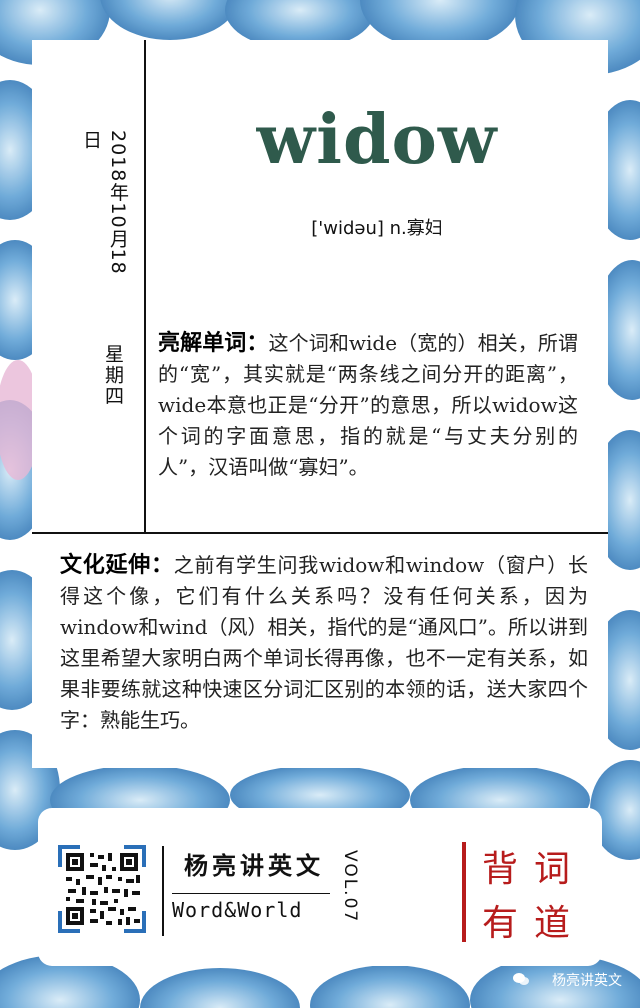 This screenshot has width=640, height=1008. Describe the element at coordinates (350, 887) in the screenshot. I see `volume-label: VOL.07` at that location.